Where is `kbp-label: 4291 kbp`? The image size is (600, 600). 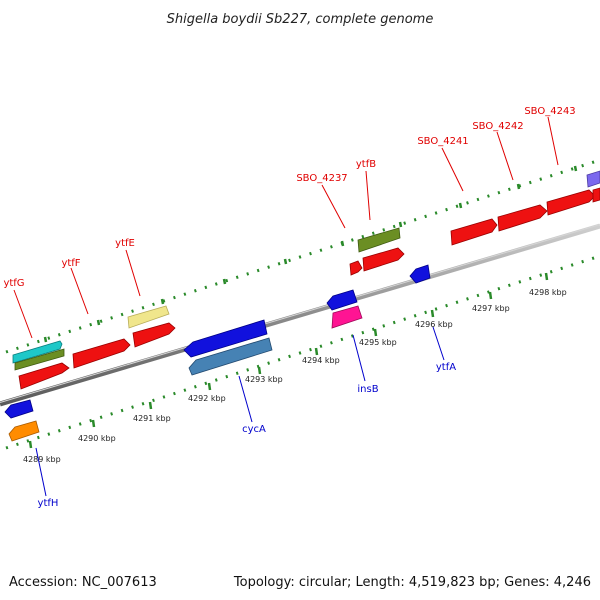
kbp-label: 4291 kbp is located at coordinates (152, 418).